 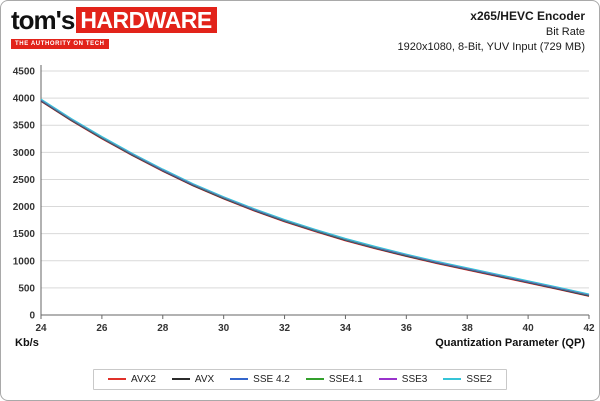 What do you see at coordinates (24, 207) in the screenshot?
I see `y-tick-label: 2000` at bounding box center [24, 207].